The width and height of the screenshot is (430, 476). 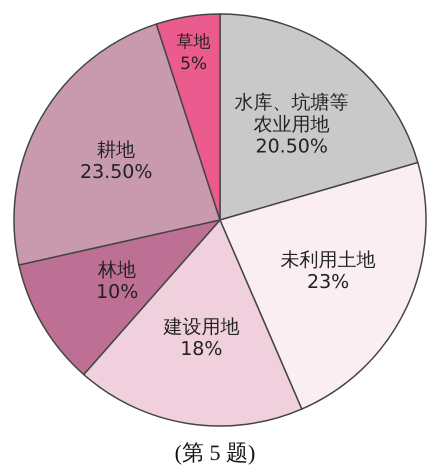 What do you see at coordinates (292, 146) in the screenshot?
I see `data-label: 20.50%` at bounding box center [292, 146].